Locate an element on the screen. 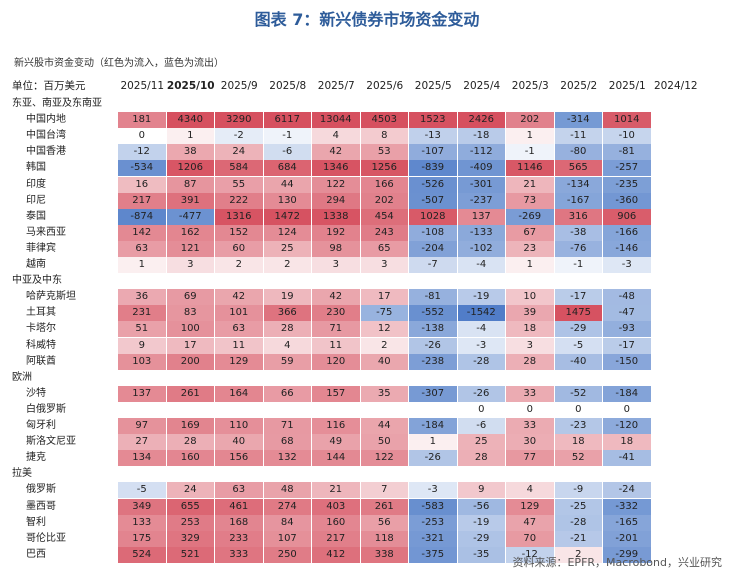  heatmap-cell: -146 is located at coordinates (627, 248).